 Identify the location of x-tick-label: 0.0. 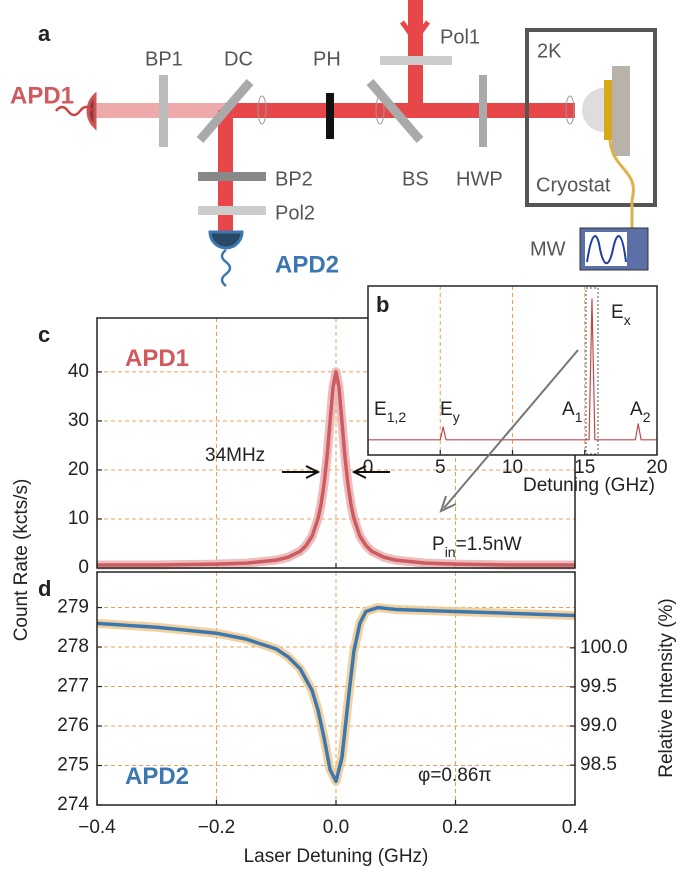
(336, 827).